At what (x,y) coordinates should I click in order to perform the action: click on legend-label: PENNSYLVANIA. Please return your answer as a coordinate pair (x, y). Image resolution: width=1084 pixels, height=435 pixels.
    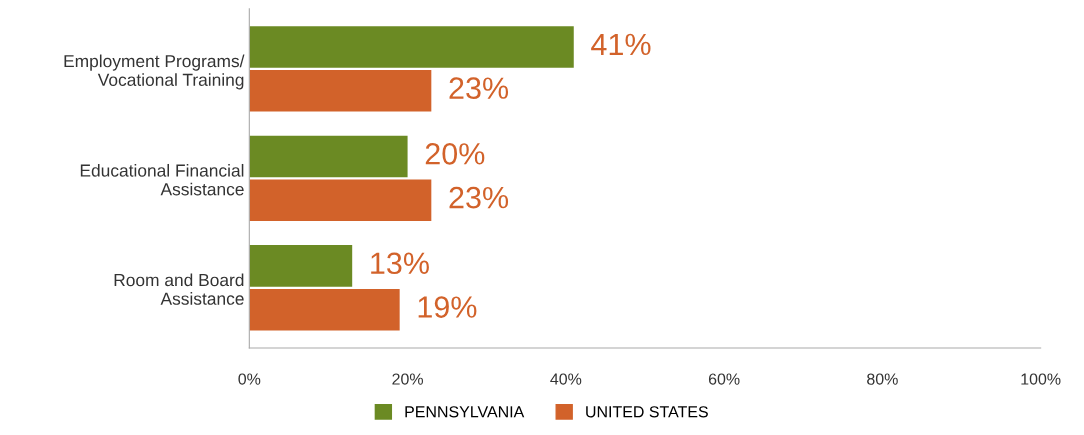
    Looking at the image, I should click on (465, 412).